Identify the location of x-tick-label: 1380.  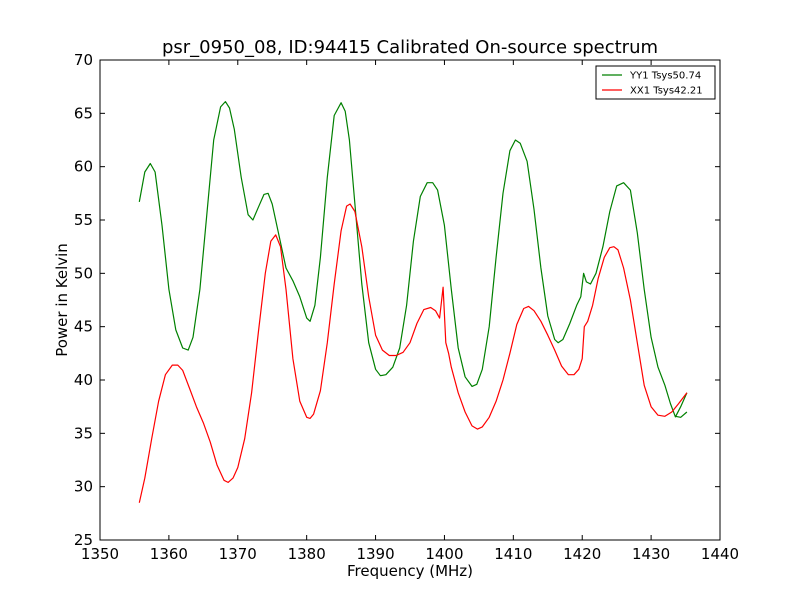
(307, 554).